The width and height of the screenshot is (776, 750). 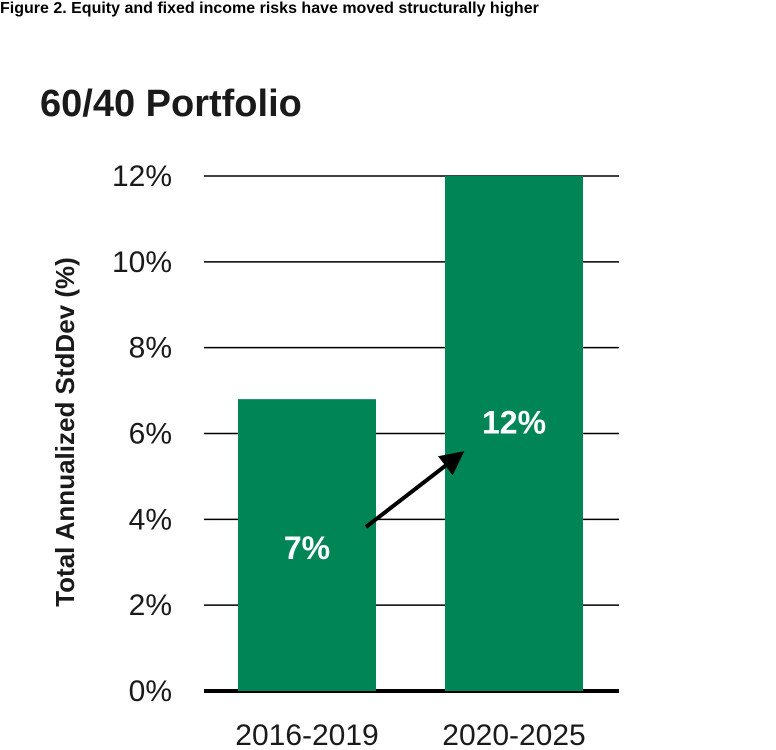 What do you see at coordinates (150, 434) in the screenshot?
I see `y-tick-label: 6%` at bounding box center [150, 434].